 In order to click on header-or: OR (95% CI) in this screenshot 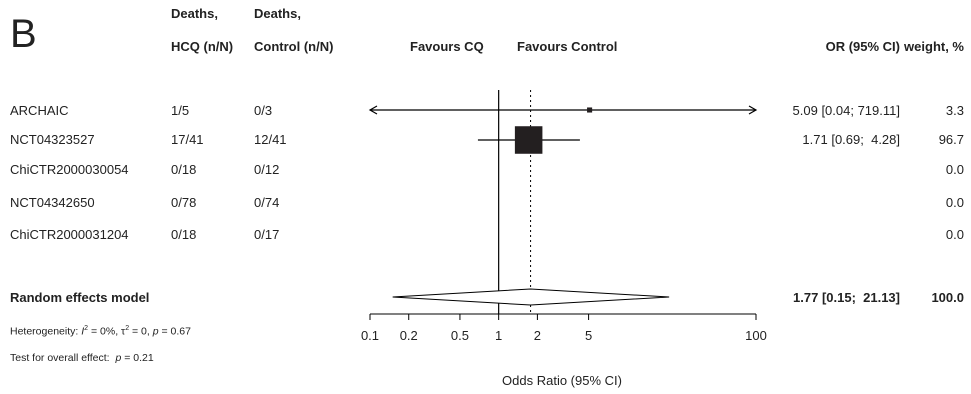, I will do `click(862, 46)`.